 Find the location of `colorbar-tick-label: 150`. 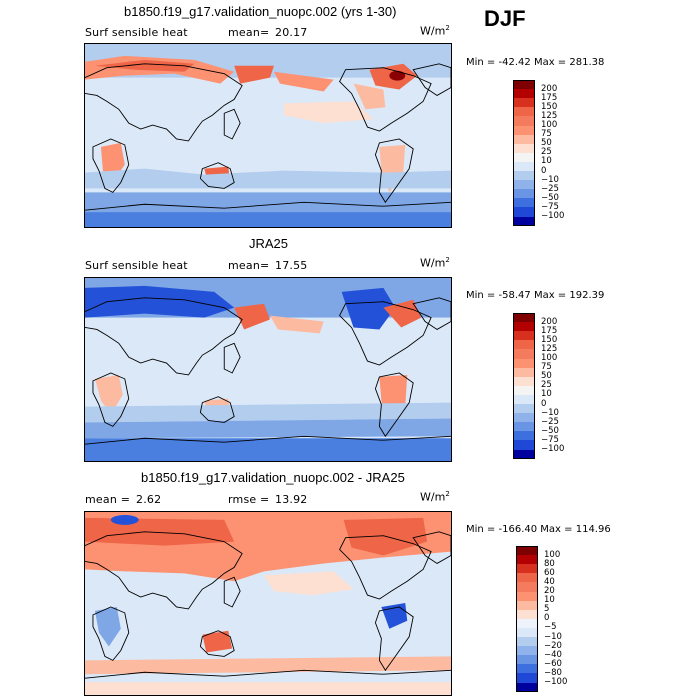

colorbar-tick-label: 150 is located at coordinates (549, 106).